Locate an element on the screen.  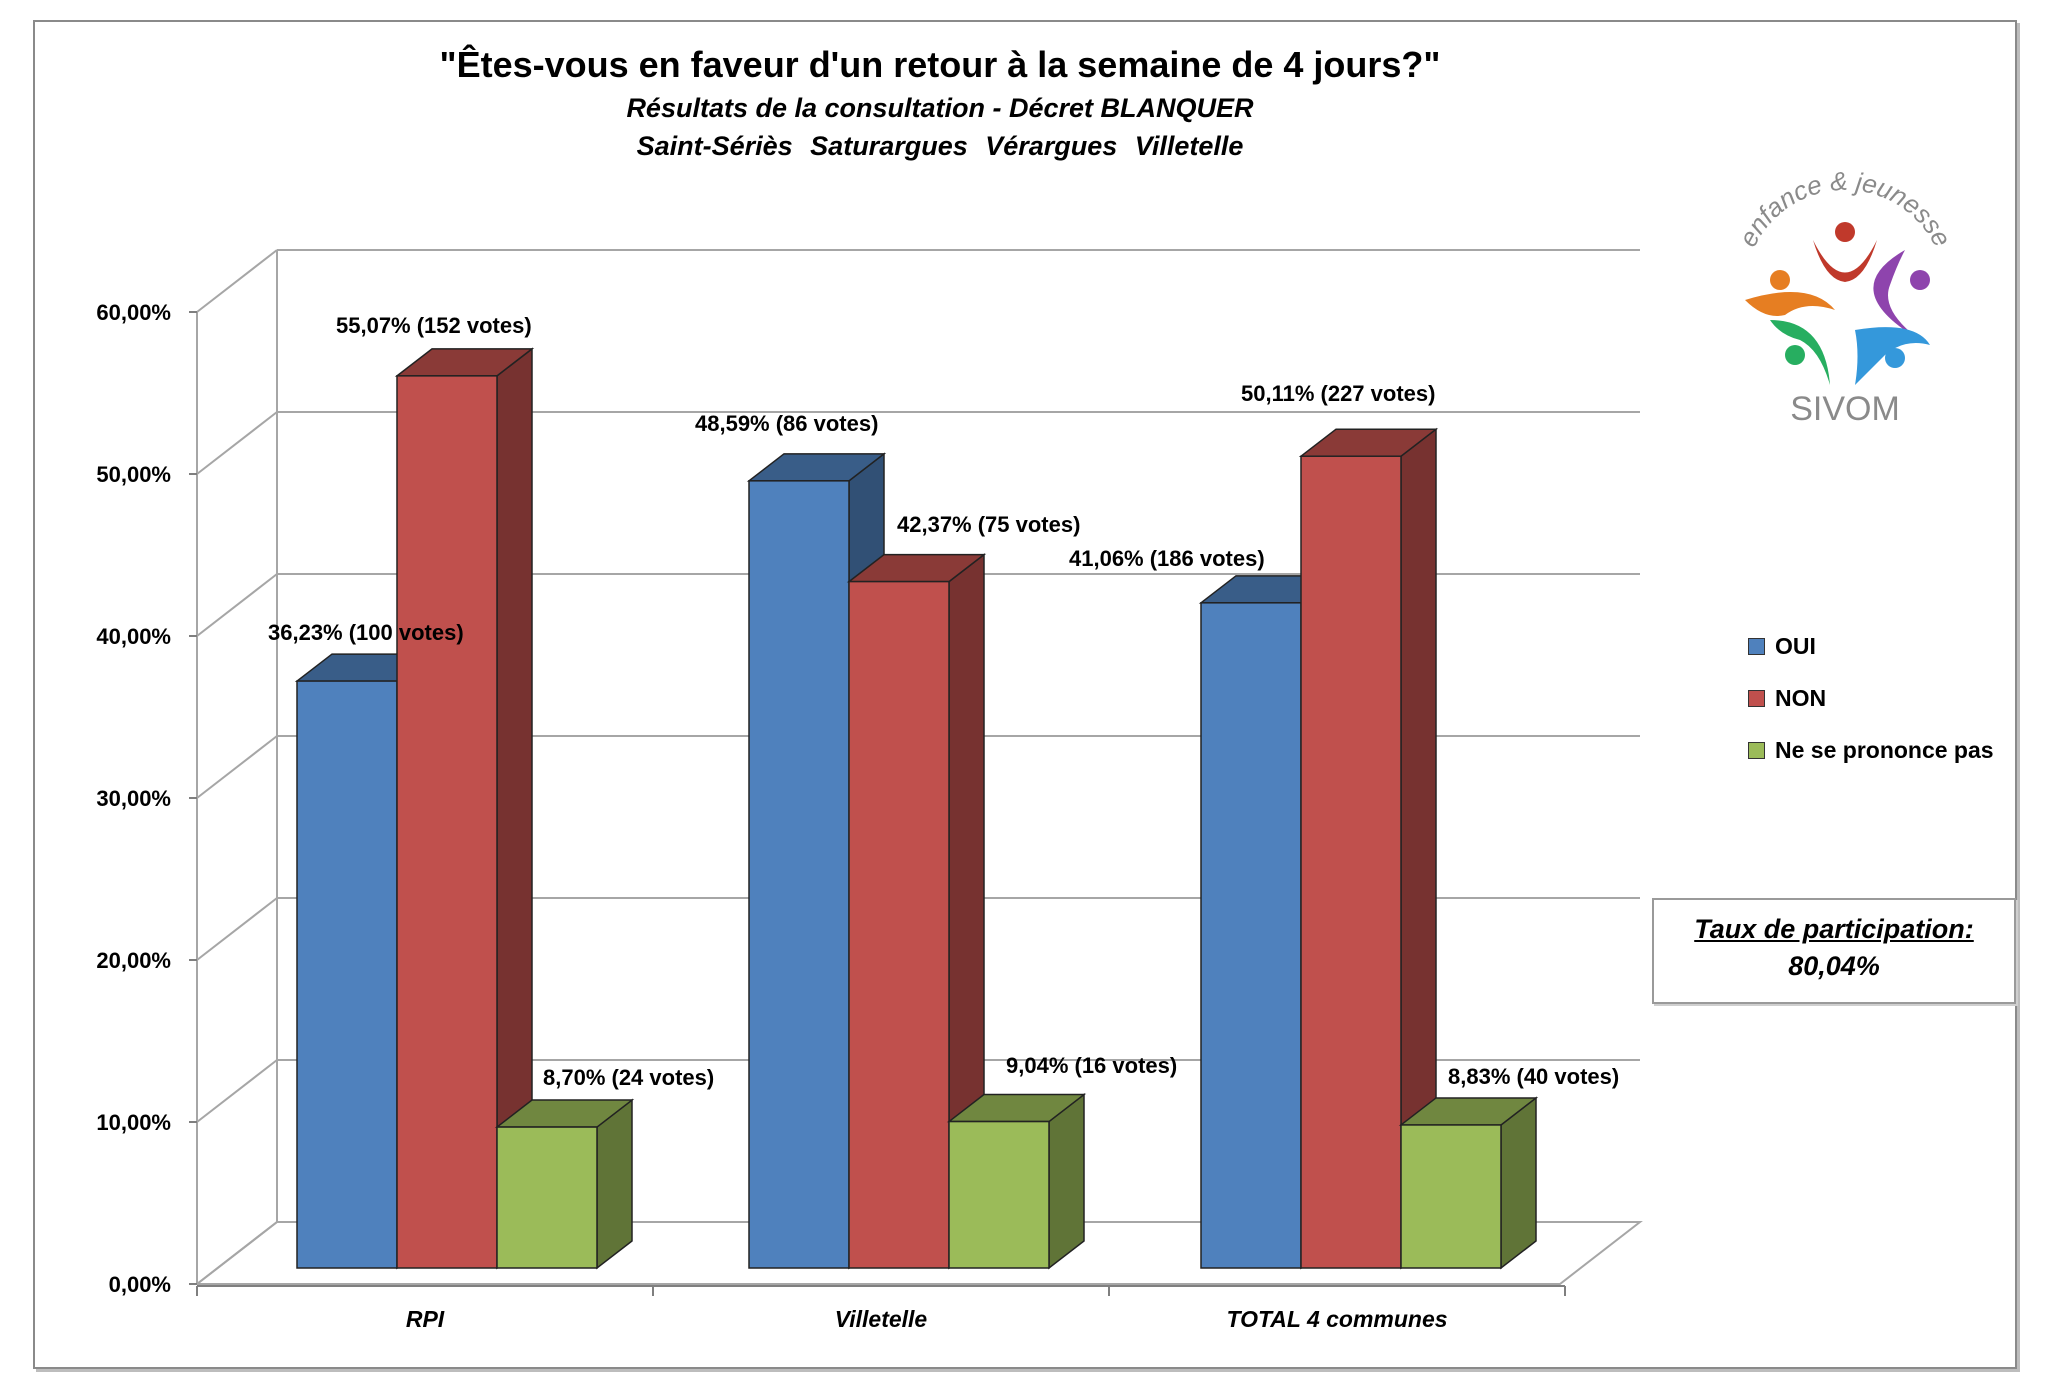
y-tick-label: 40,00% is located at coordinates (133, 636).